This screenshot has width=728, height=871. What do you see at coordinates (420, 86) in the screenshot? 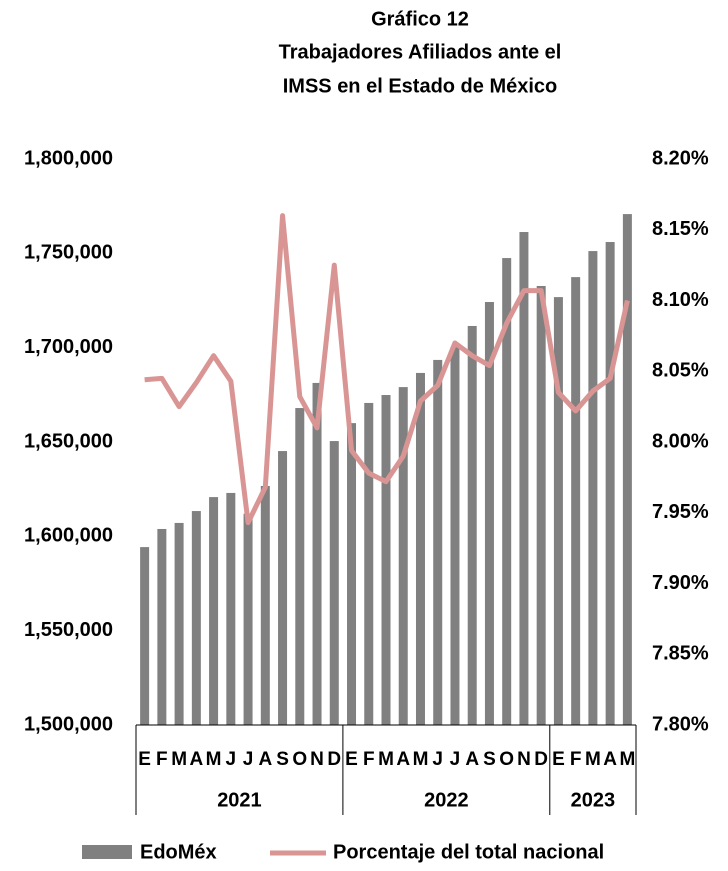
I see `chart-title: IMSS en el Estado de México` at bounding box center [420, 86].